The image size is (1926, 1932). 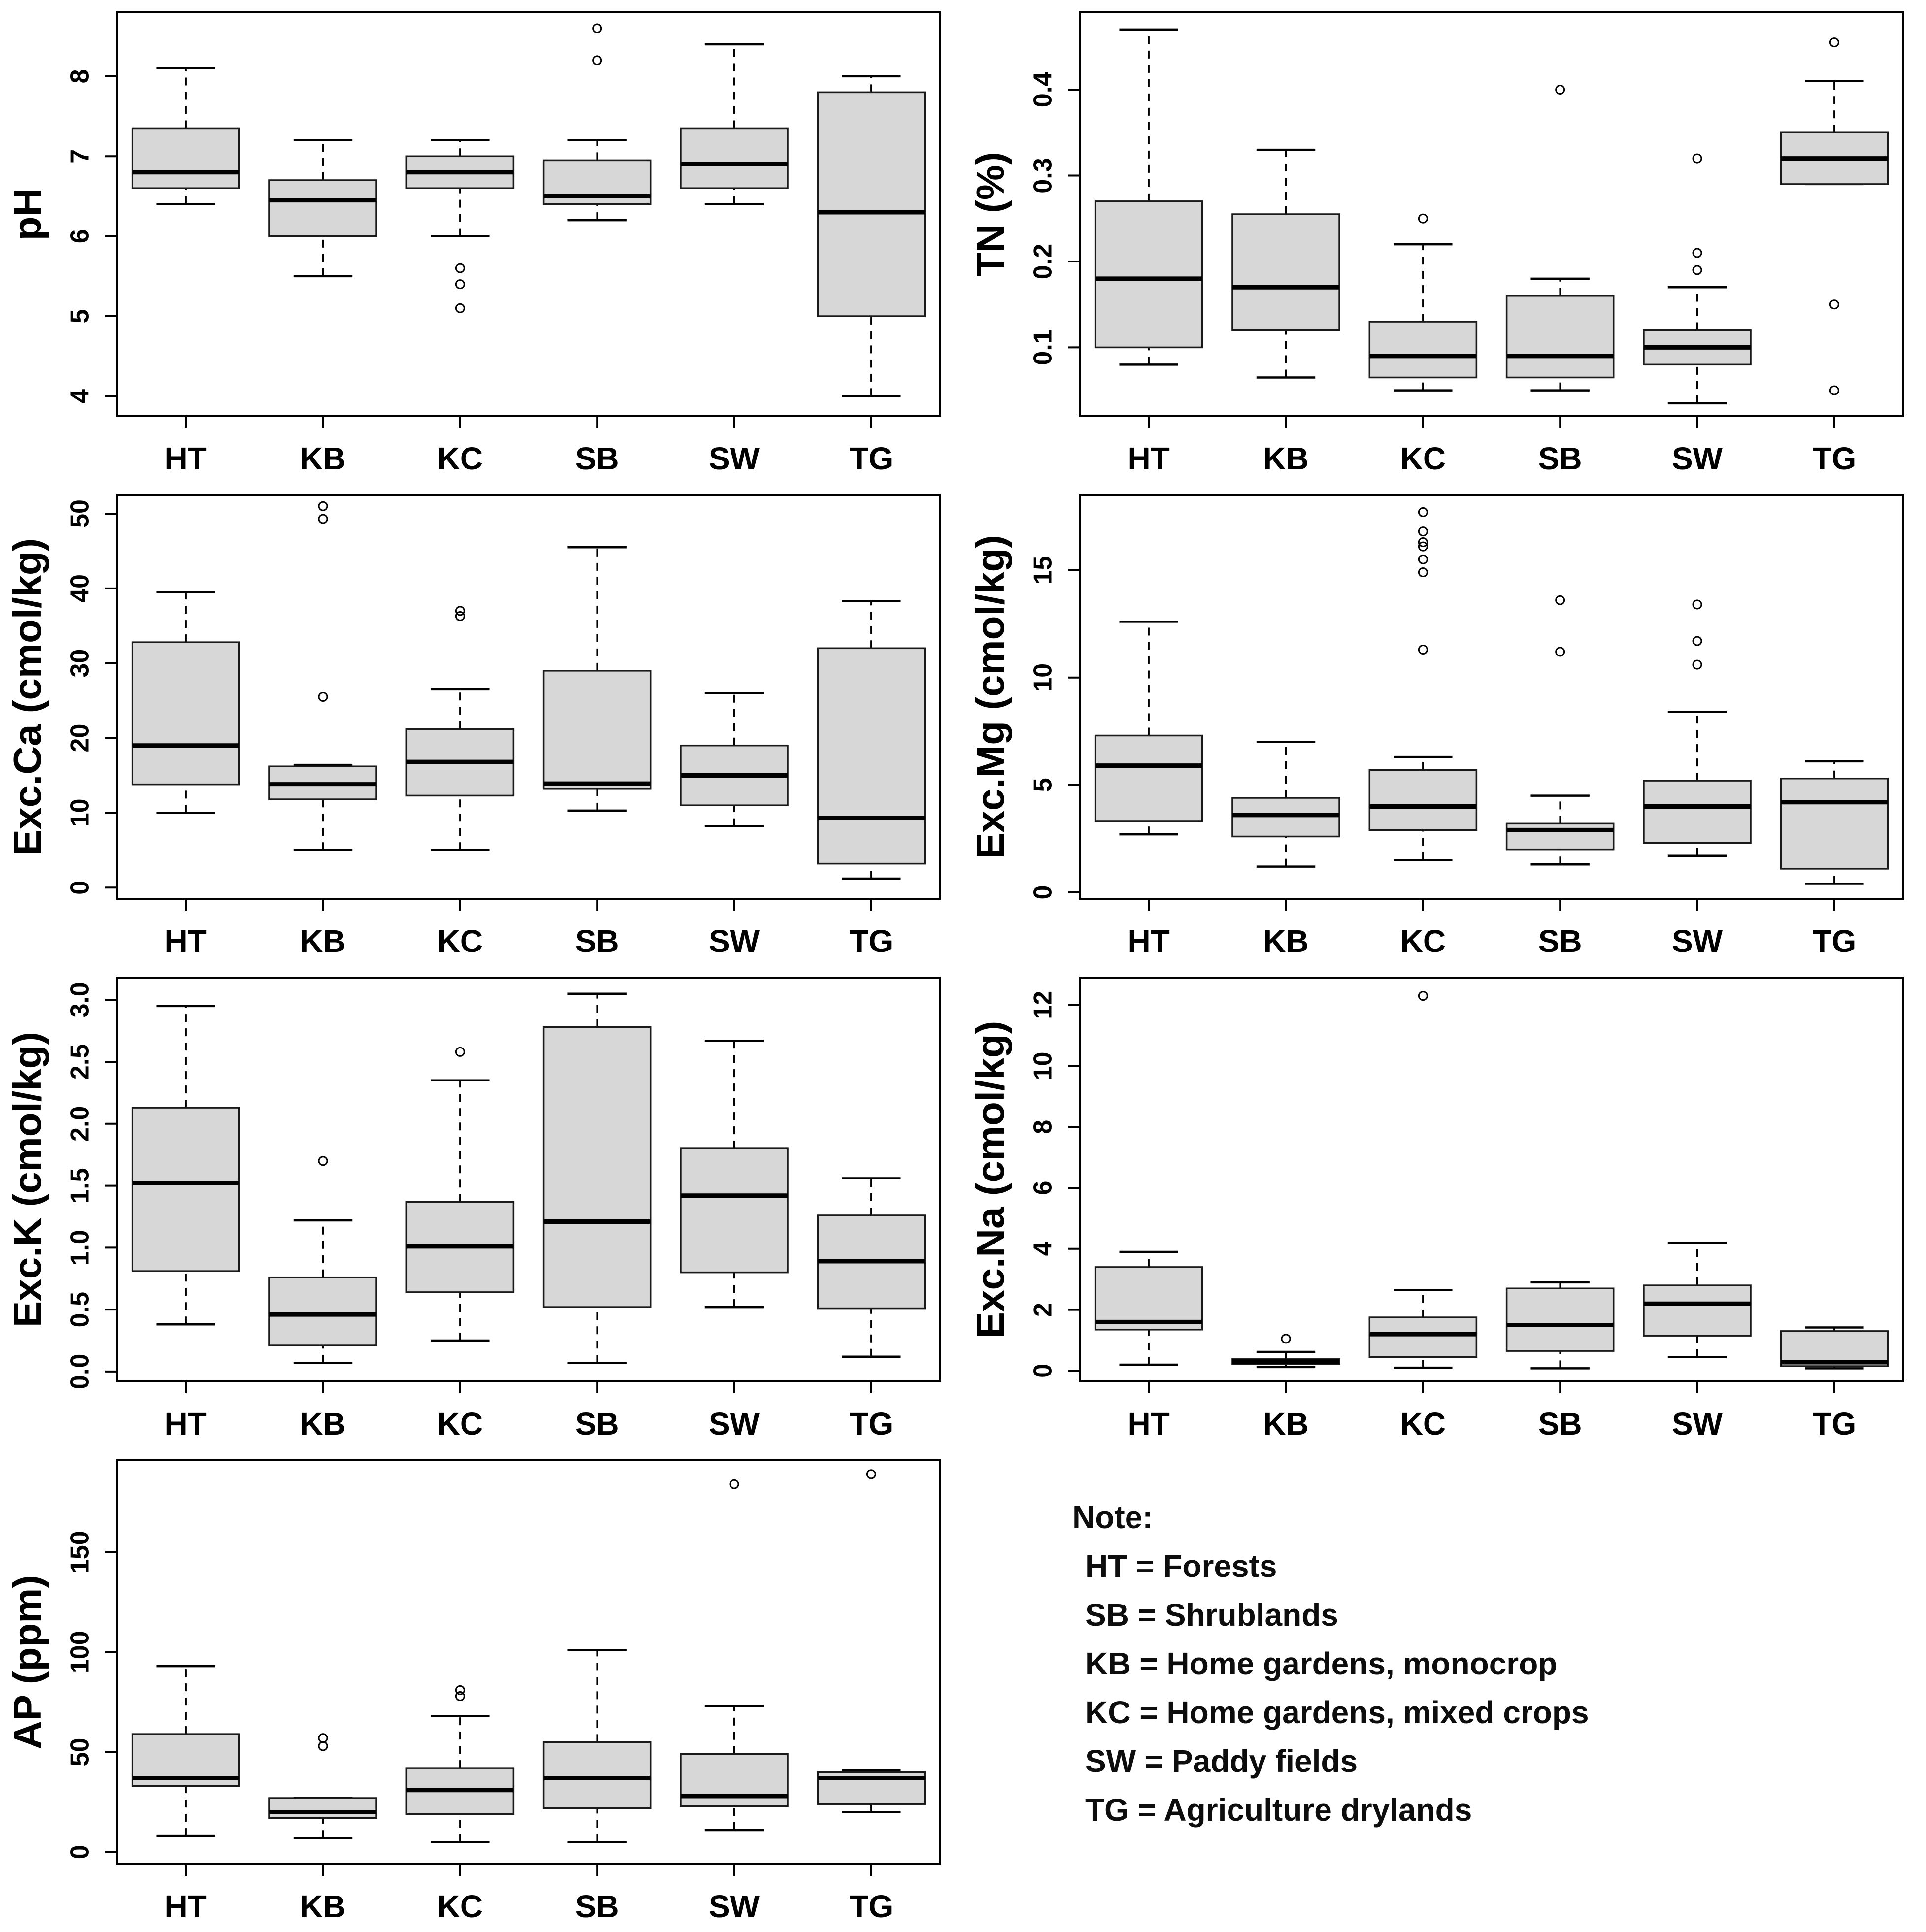 I want to click on y-tick-label: 7, so click(x=80, y=157).